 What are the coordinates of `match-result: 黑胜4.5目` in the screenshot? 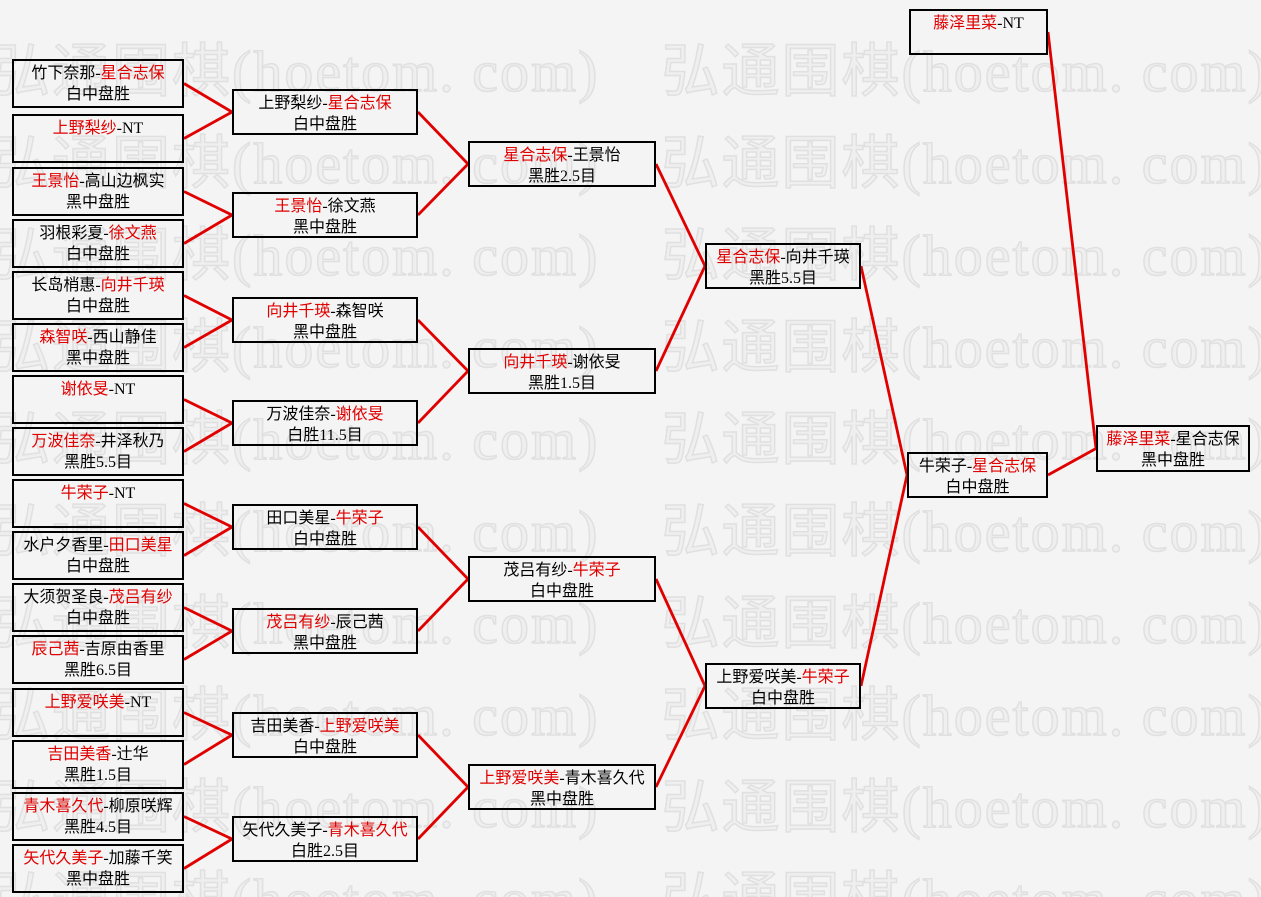 It's located at (97, 827).